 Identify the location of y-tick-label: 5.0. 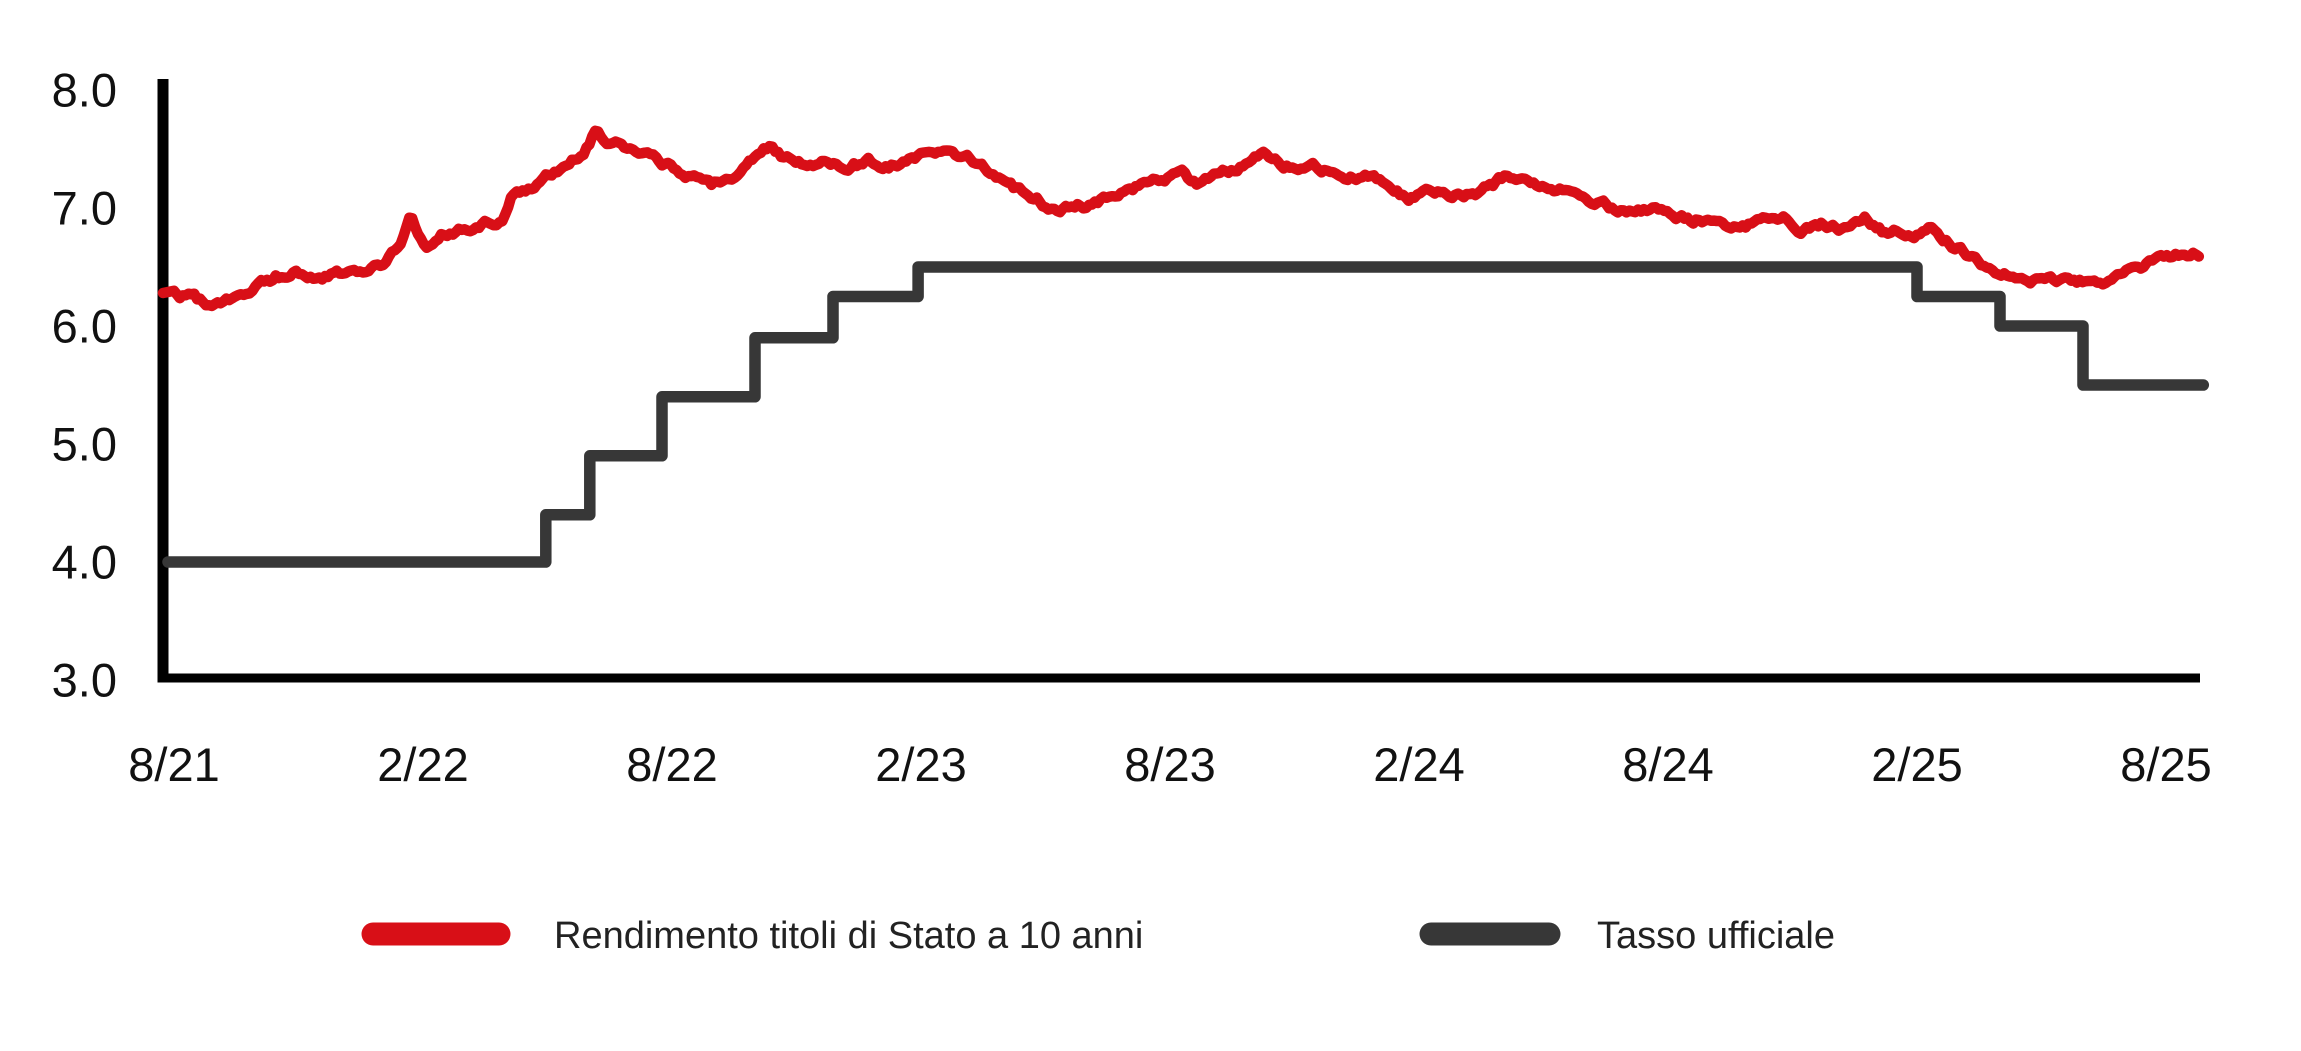
(84, 444).